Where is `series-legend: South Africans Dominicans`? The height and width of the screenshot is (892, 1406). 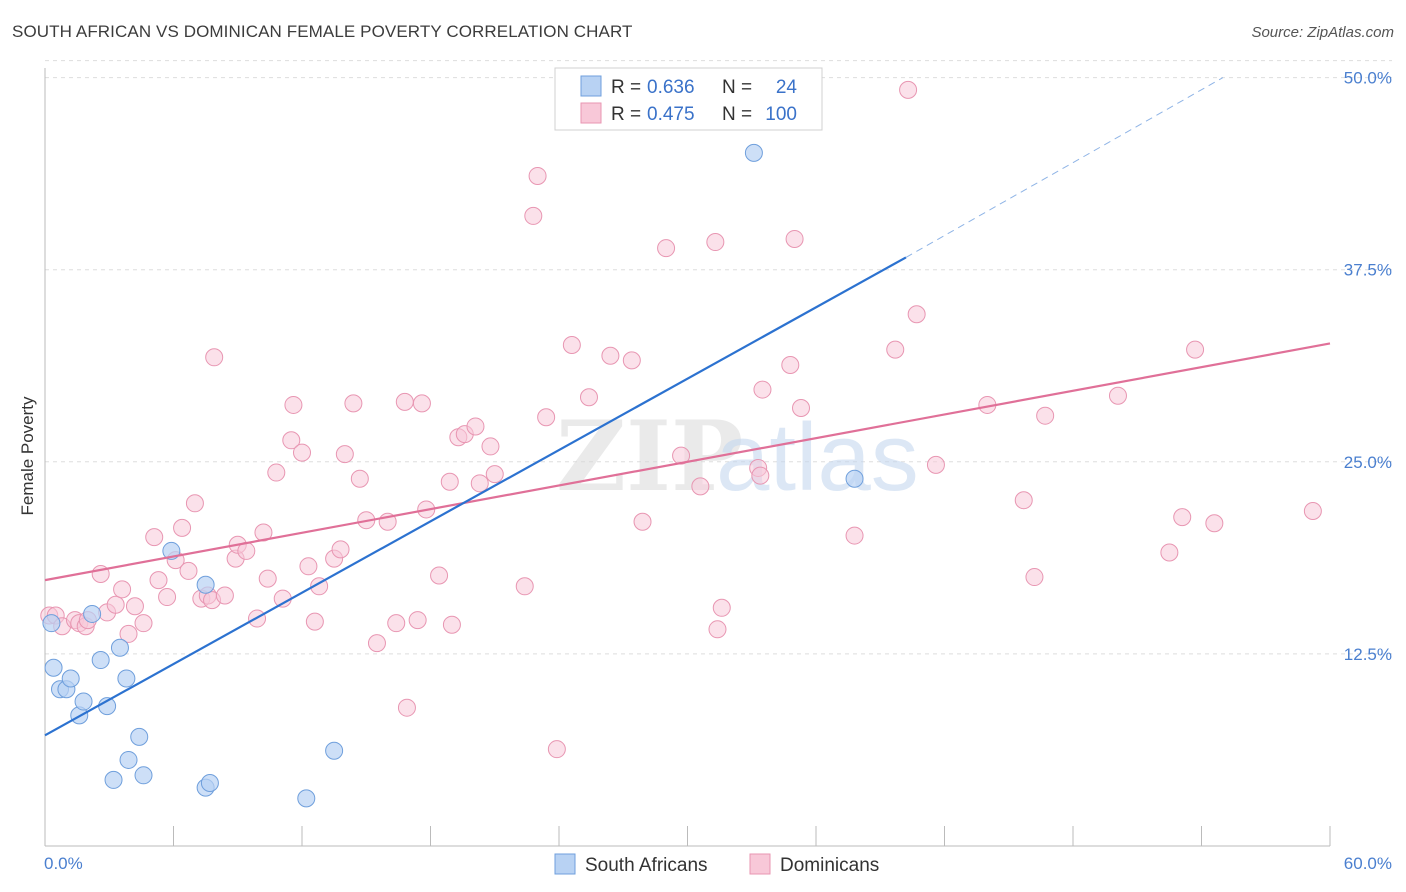
series-legend: South Africans Dominicans is located at coordinates (716, 864).